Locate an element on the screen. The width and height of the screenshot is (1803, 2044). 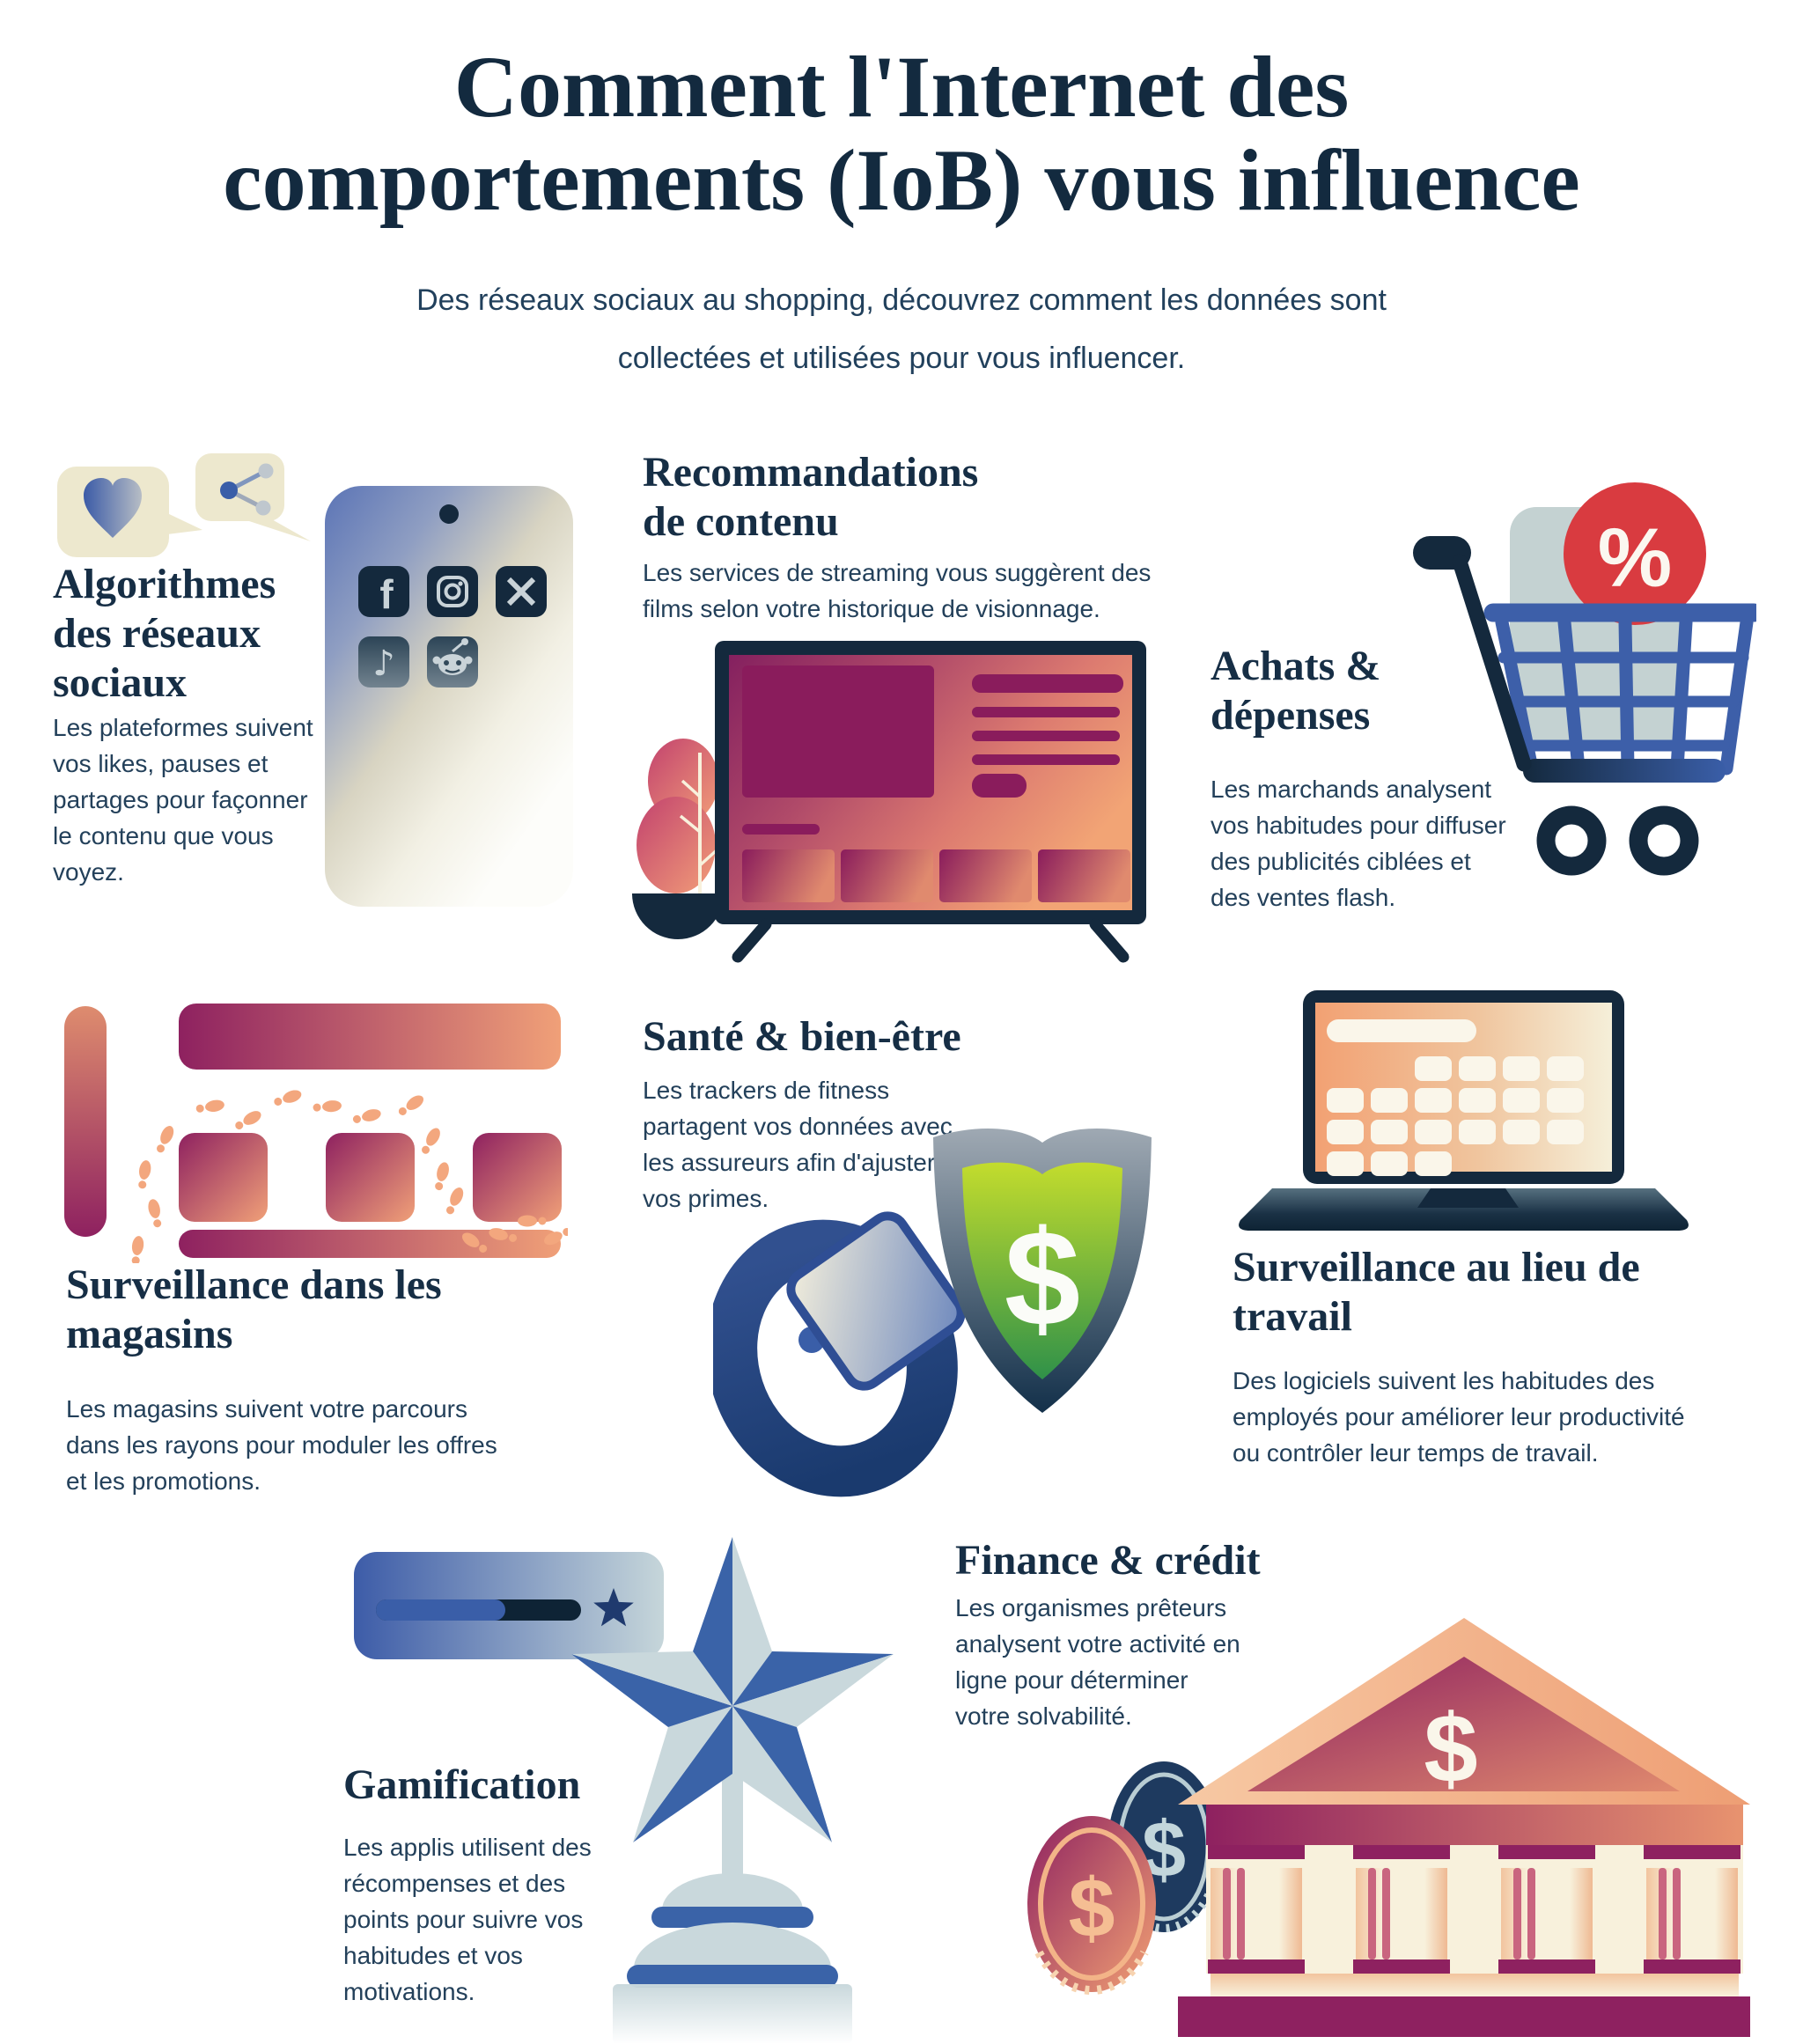
coin-pink-icon: $ is located at coordinates (1091, 1906).